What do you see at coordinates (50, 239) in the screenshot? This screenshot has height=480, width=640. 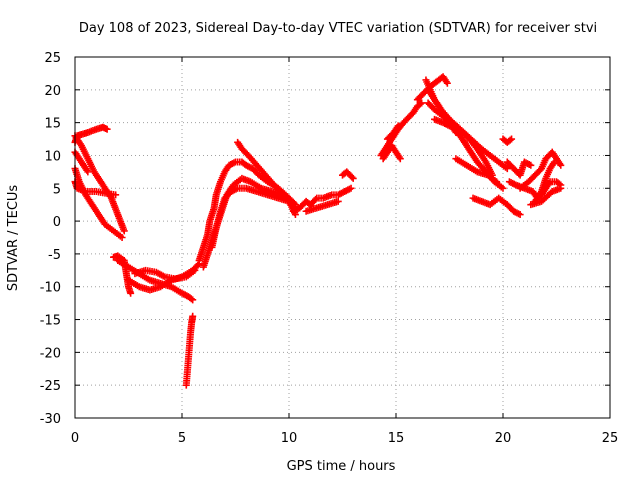 I see `y-tick-labels: -30 -25 -20 -15 -10 -5 0 5 10 15 20 25` at bounding box center [50, 239].